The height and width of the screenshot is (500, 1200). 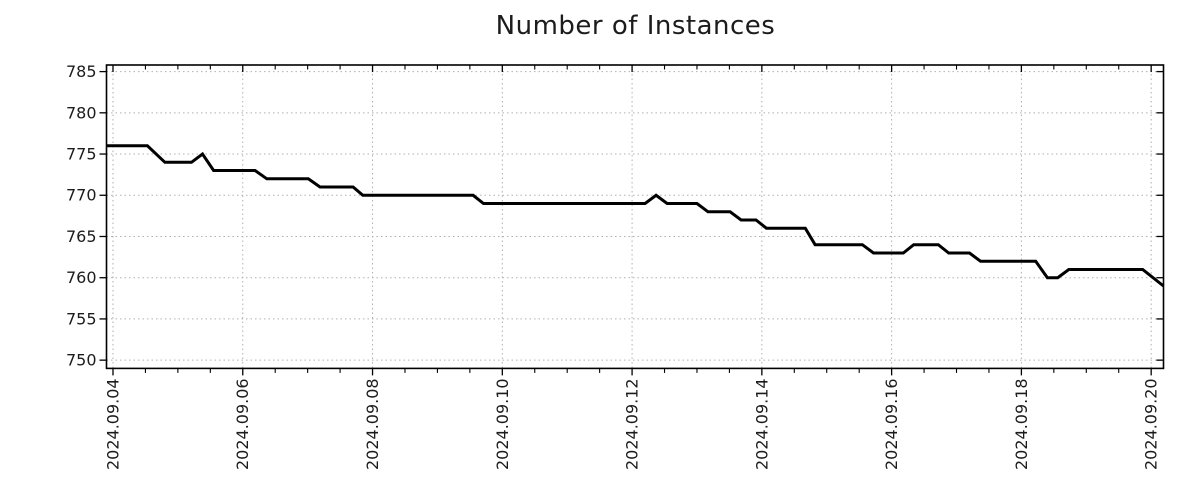 I want to click on x-tick-label: 2024.09.16, so click(x=891, y=424).